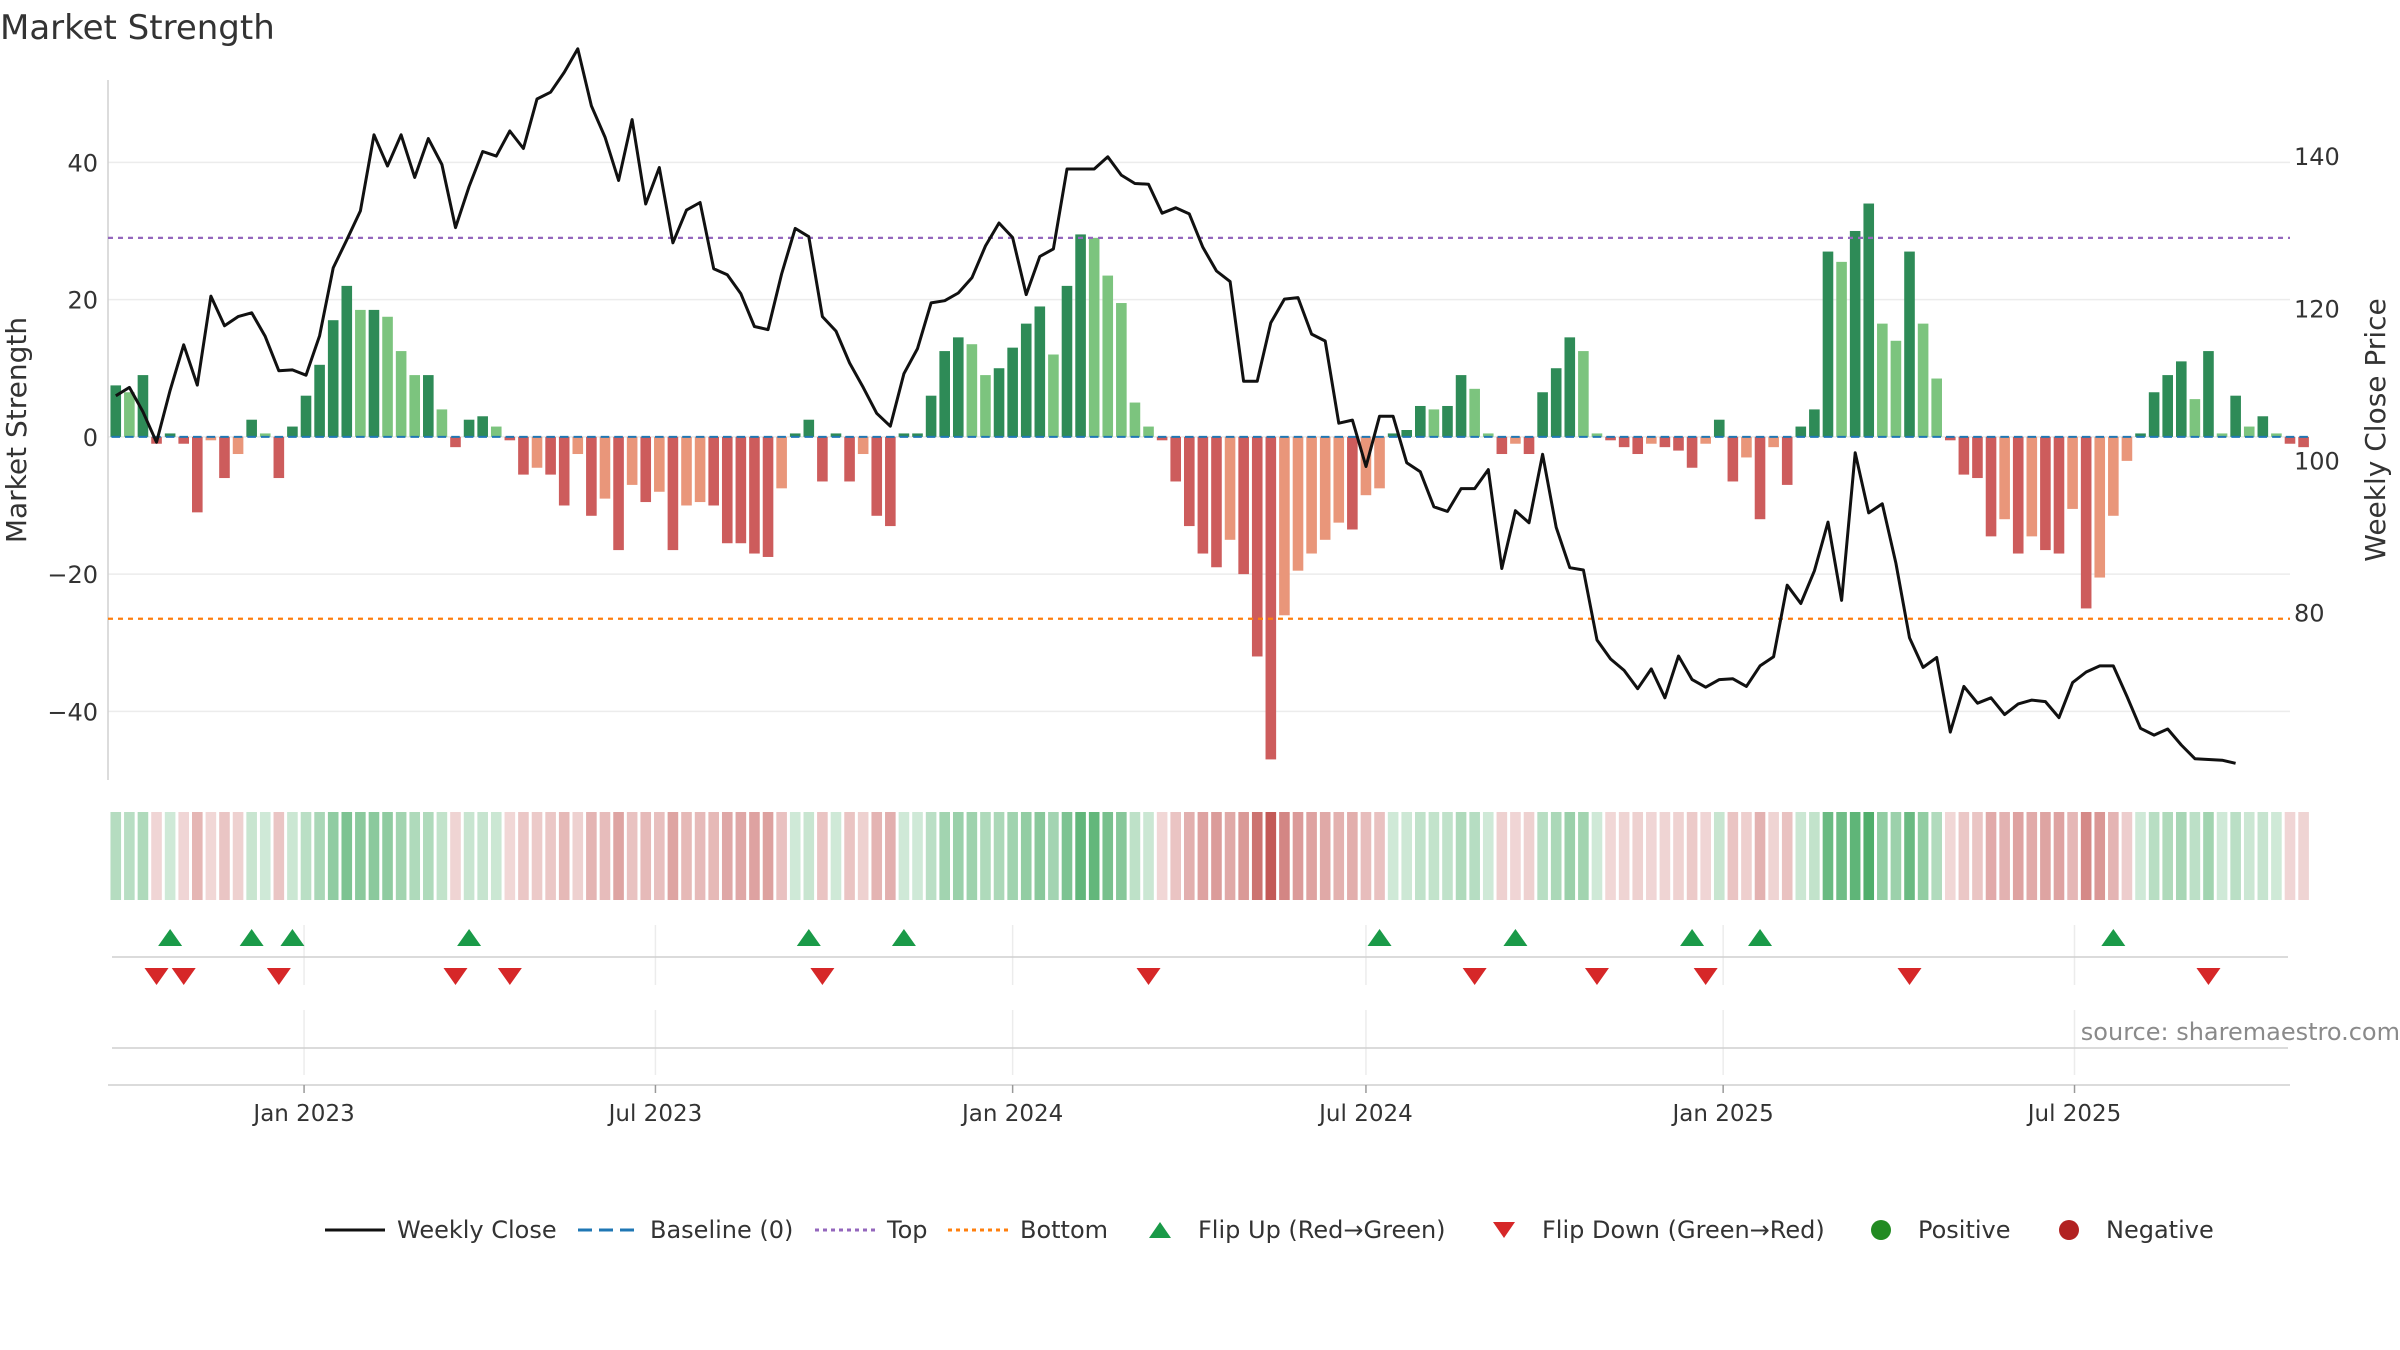  What do you see at coordinates (477, 1230) in the screenshot?
I see `legend-label: Weekly Close` at bounding box center [477, 1230].